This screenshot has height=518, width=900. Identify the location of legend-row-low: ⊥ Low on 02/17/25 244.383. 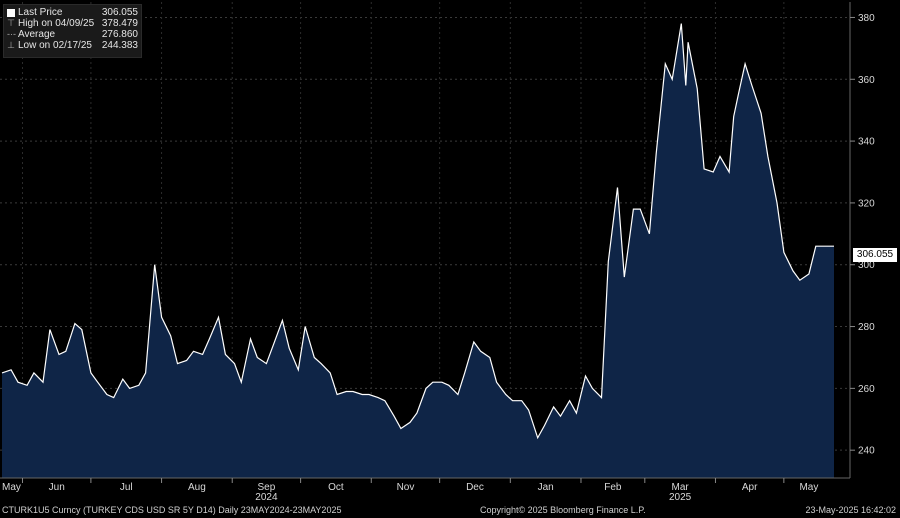
(72, 45).